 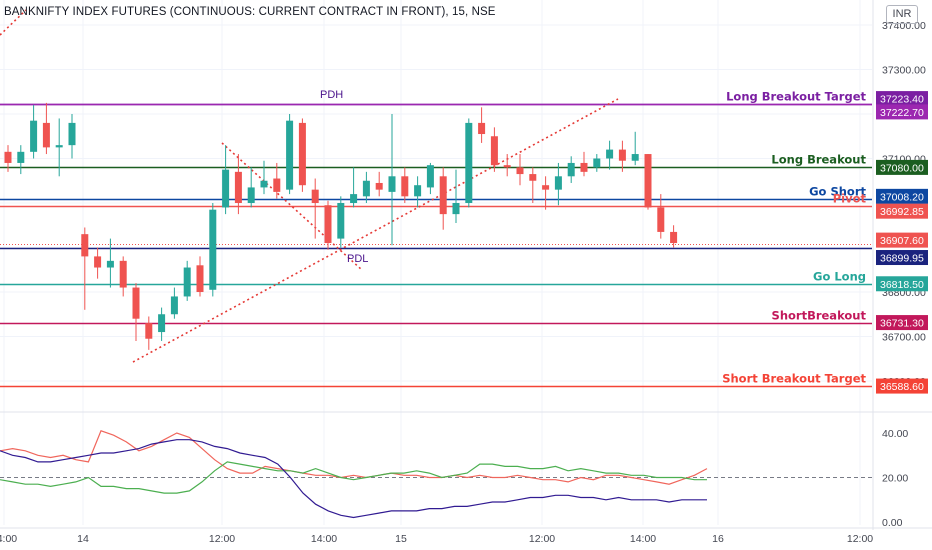 What do you see at coordinates (839, 277) in the screenshot?
I see `level-label: Go Long` at bounding box center [839, 277].